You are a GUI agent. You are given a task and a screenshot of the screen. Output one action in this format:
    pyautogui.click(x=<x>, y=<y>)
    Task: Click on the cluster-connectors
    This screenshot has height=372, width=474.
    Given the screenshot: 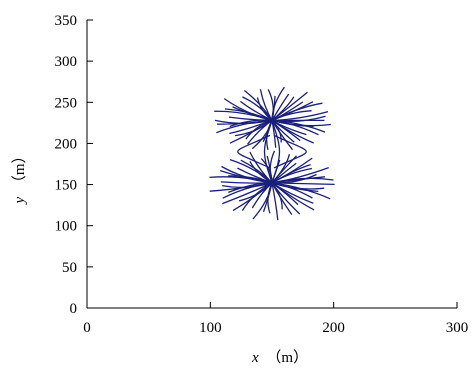 What is the action you would take?
    pyautogui.click(x=272, y=152)
    